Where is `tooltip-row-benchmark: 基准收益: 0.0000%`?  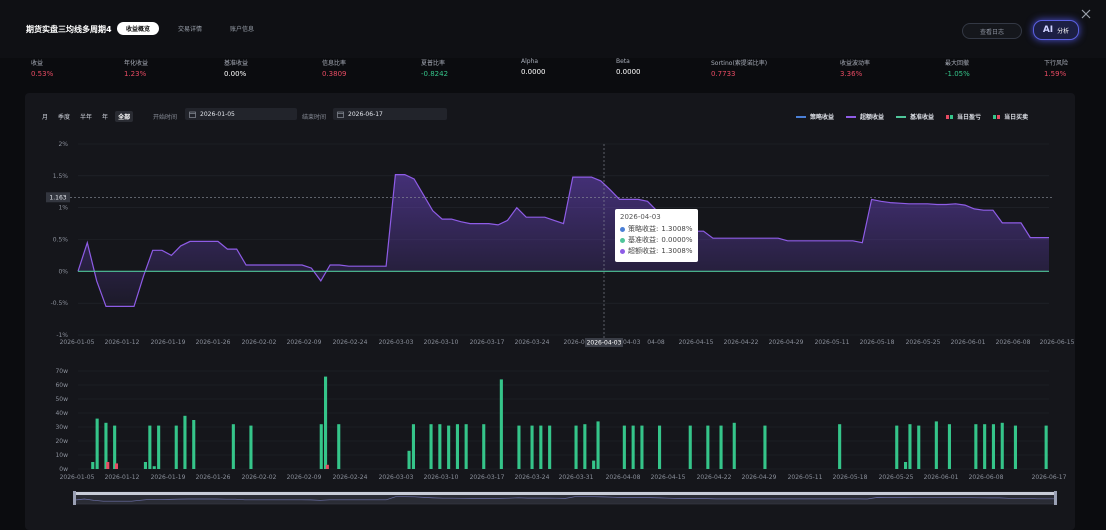
tooltip-row-benchmark: 基准收益: 0.0000% is located at coordinates (656, 240).